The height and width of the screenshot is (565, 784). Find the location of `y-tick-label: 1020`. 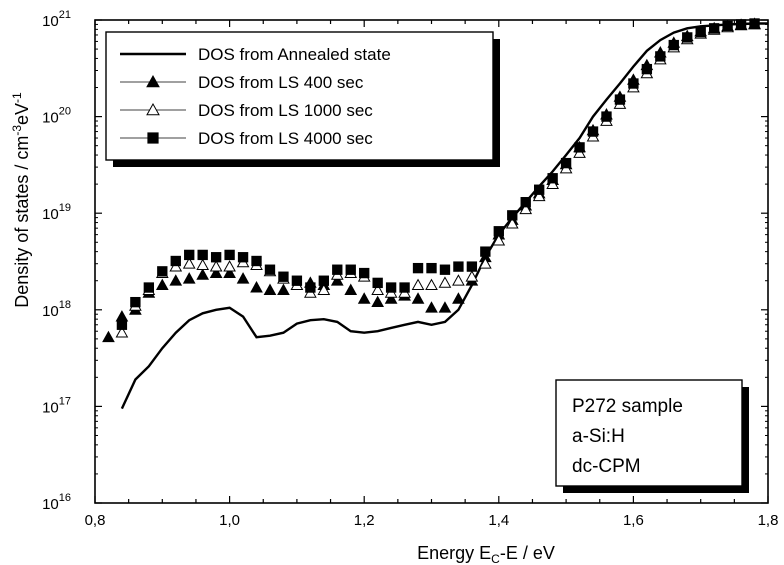

y-tick-label: 1020 is located at coordinates (56, 116).